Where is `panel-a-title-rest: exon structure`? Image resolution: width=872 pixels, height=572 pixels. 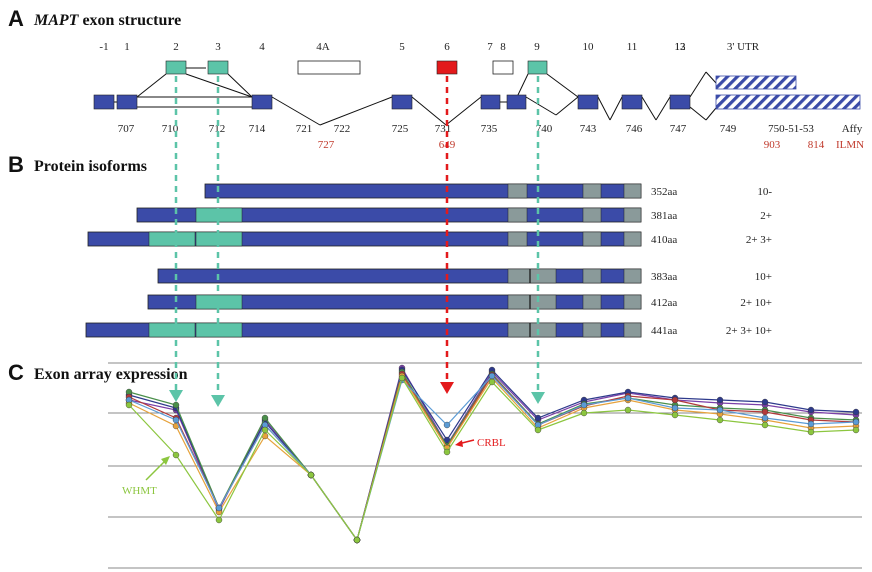 panel-a-title-rest: exon structure is located at coordinates (129, 20).